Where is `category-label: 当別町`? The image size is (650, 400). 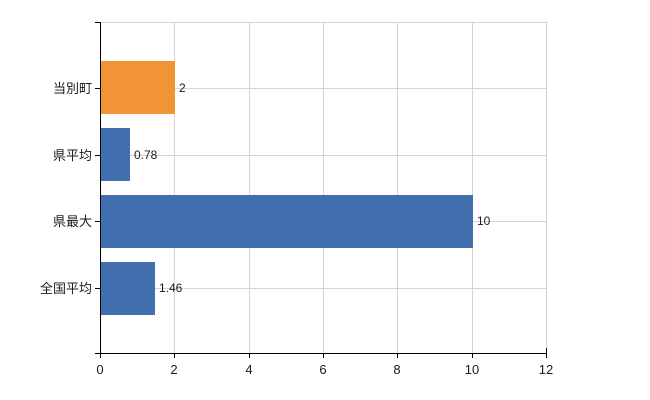
category-label: 当別町 is located at coordinates (72, 88).